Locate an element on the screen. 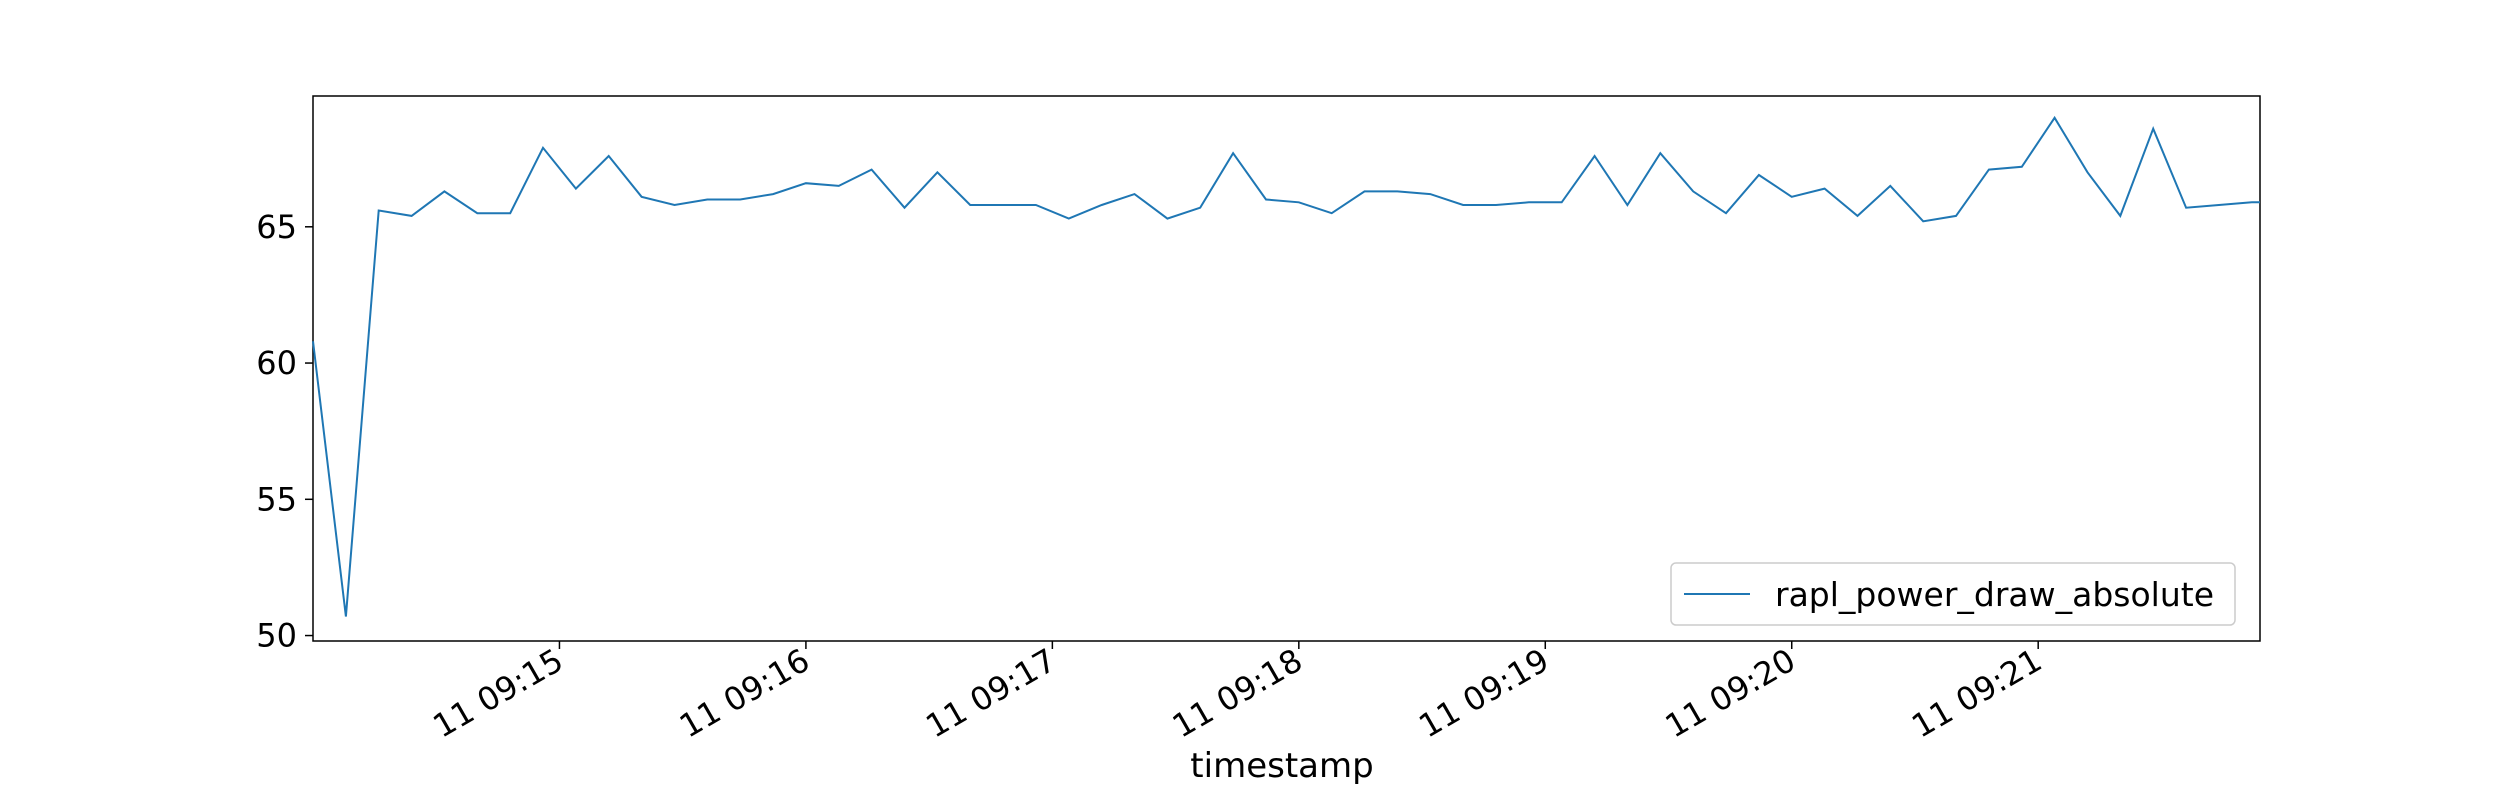  y-tick-label: 55 is located at coordinates (276, 499).